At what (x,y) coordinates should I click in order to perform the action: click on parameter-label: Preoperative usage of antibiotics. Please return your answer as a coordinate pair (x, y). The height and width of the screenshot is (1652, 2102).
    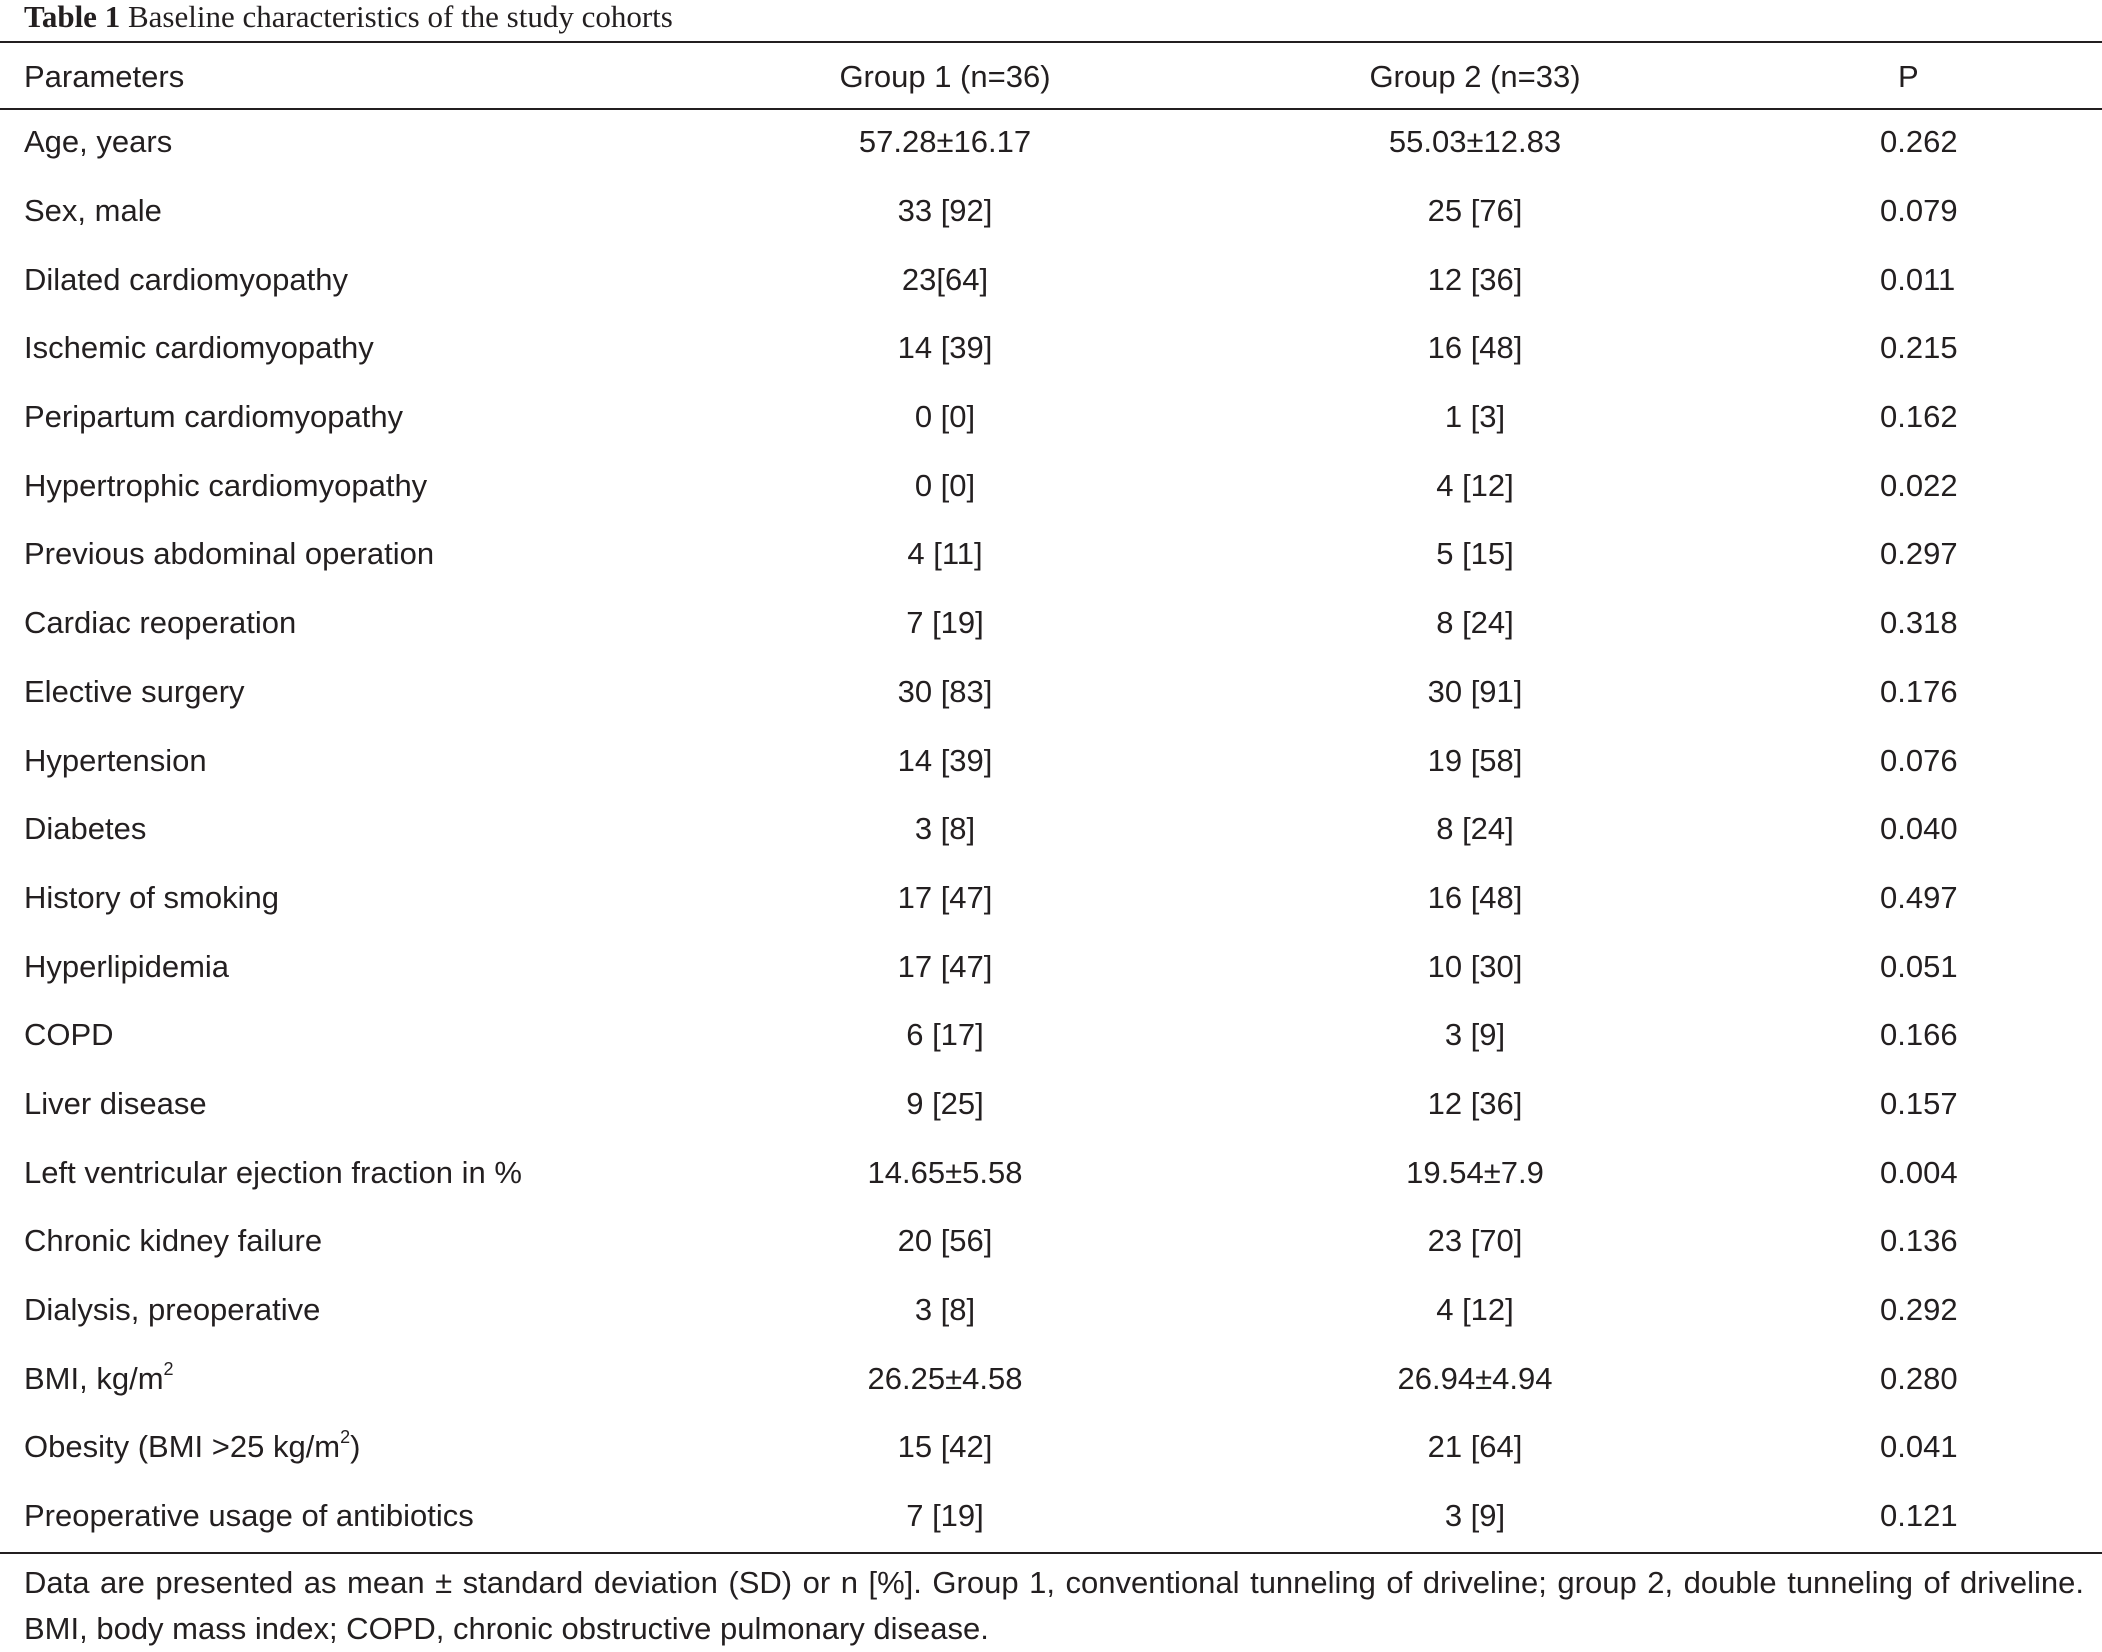
    Looking at the image, I should click on (249, 1516).